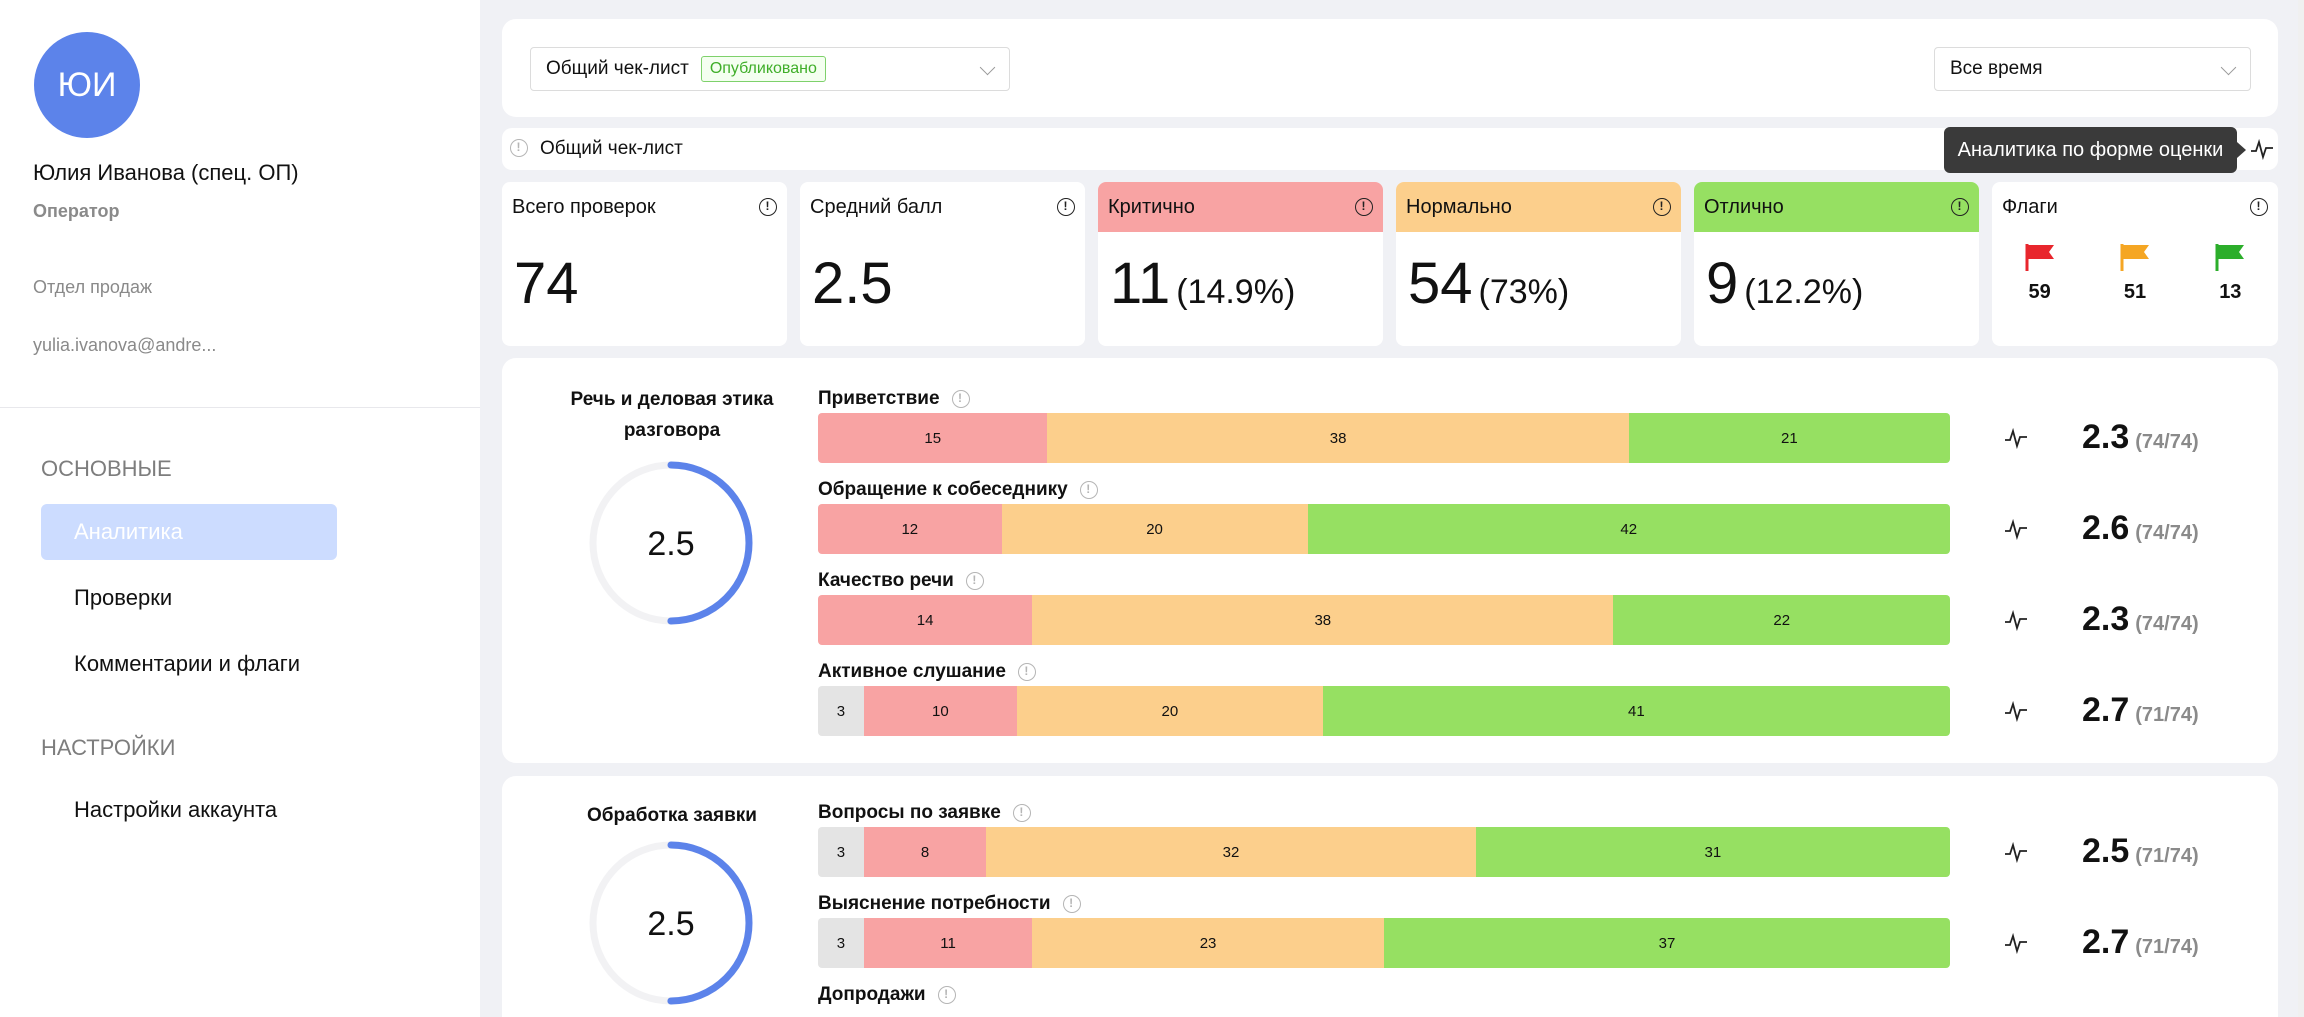 Image resolution: width=2304 pixels, height=1017 pixels. What do you see at coordinates (1712, 852) in the screenshot?
I see `bar-segment-green: 31` at bounding box center [1712, 852].